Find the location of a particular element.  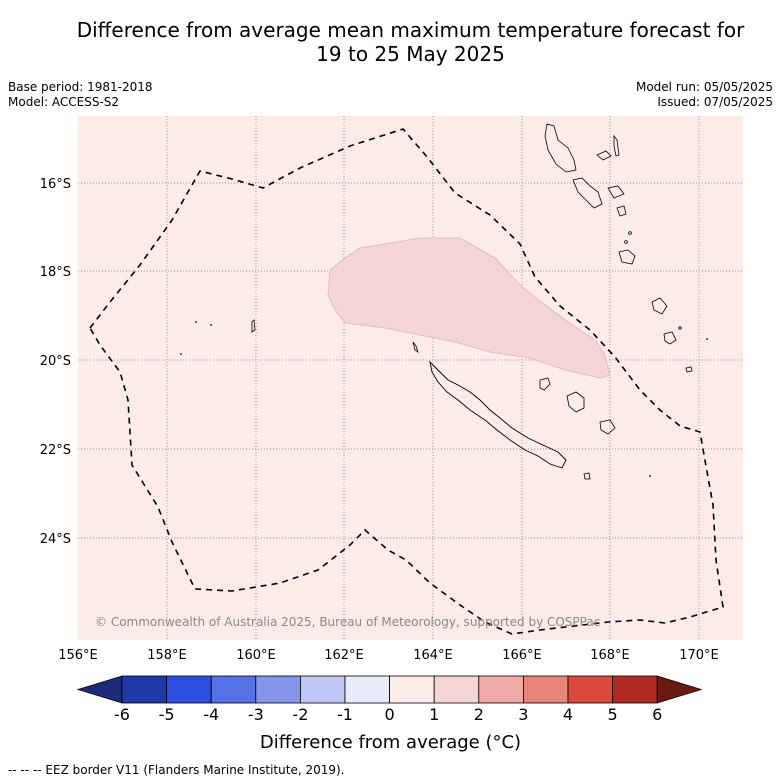

colorbar-tick-label: -4 is located at coordinates (211, 714).